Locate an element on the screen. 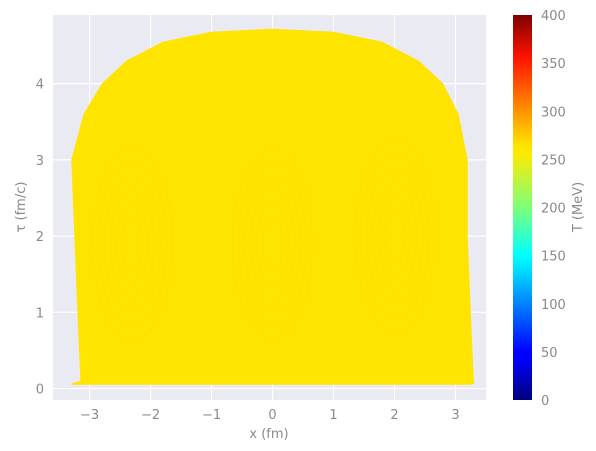 The width and height of the screenshot is (596, 451). x-tick-labels: −3 −2 −1 0 1 2 3 is located at coordinates (270, 415).